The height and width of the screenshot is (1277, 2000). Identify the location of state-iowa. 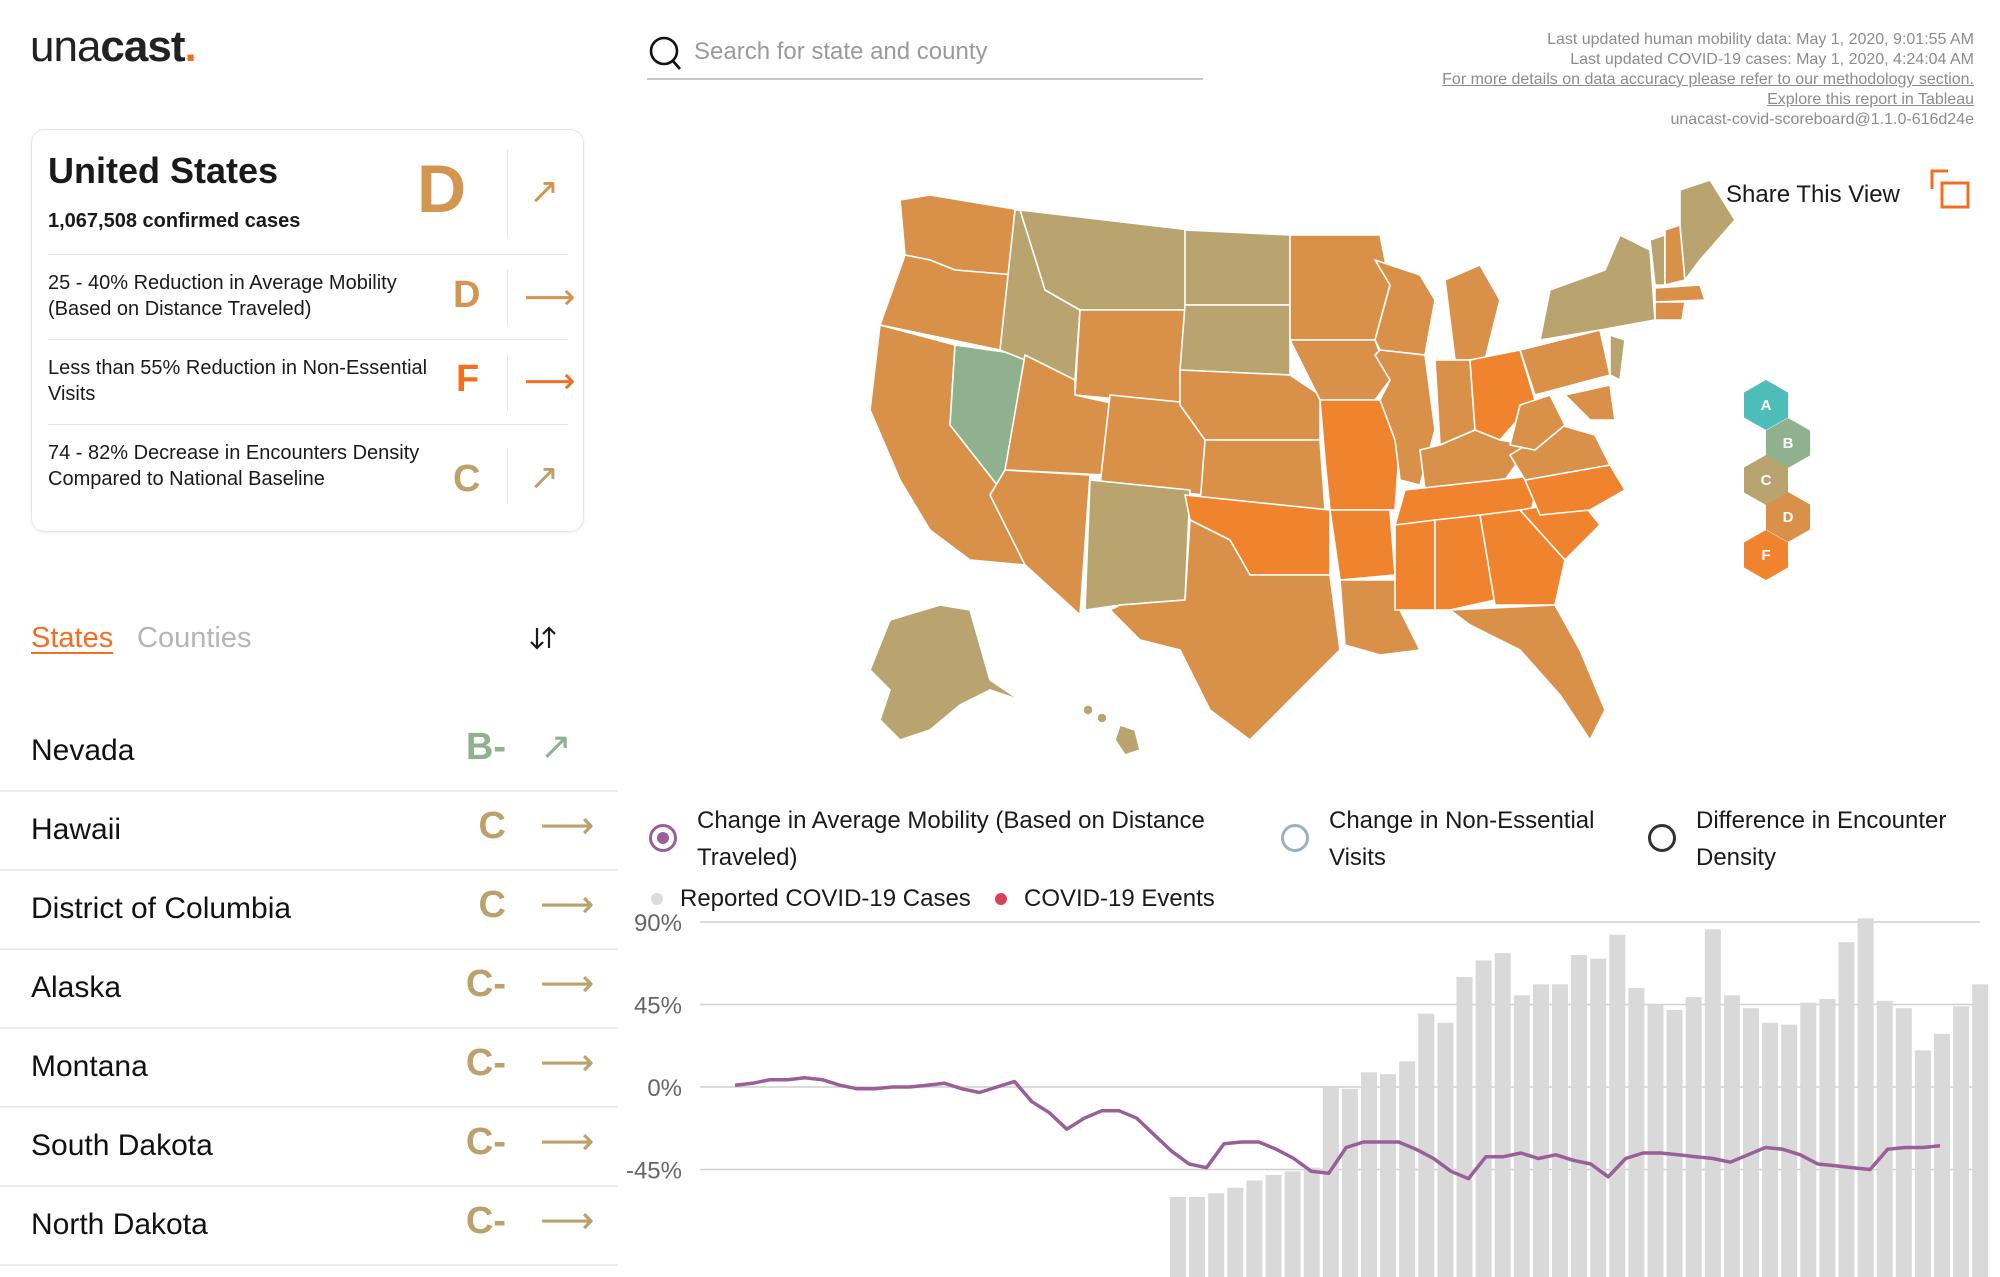
(1340, 370).